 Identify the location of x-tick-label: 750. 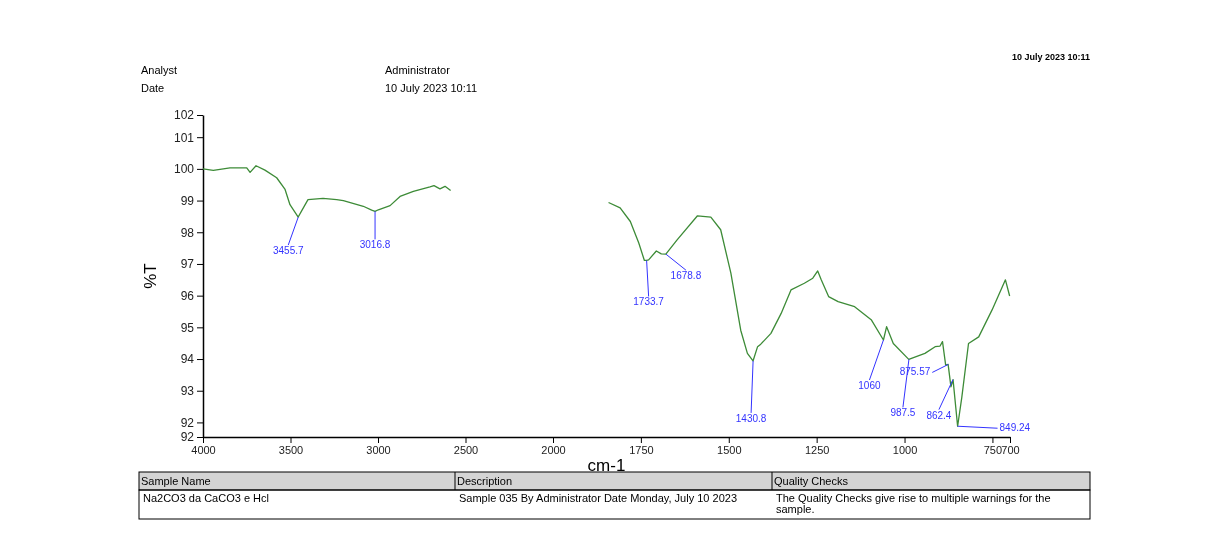
(993, 449).